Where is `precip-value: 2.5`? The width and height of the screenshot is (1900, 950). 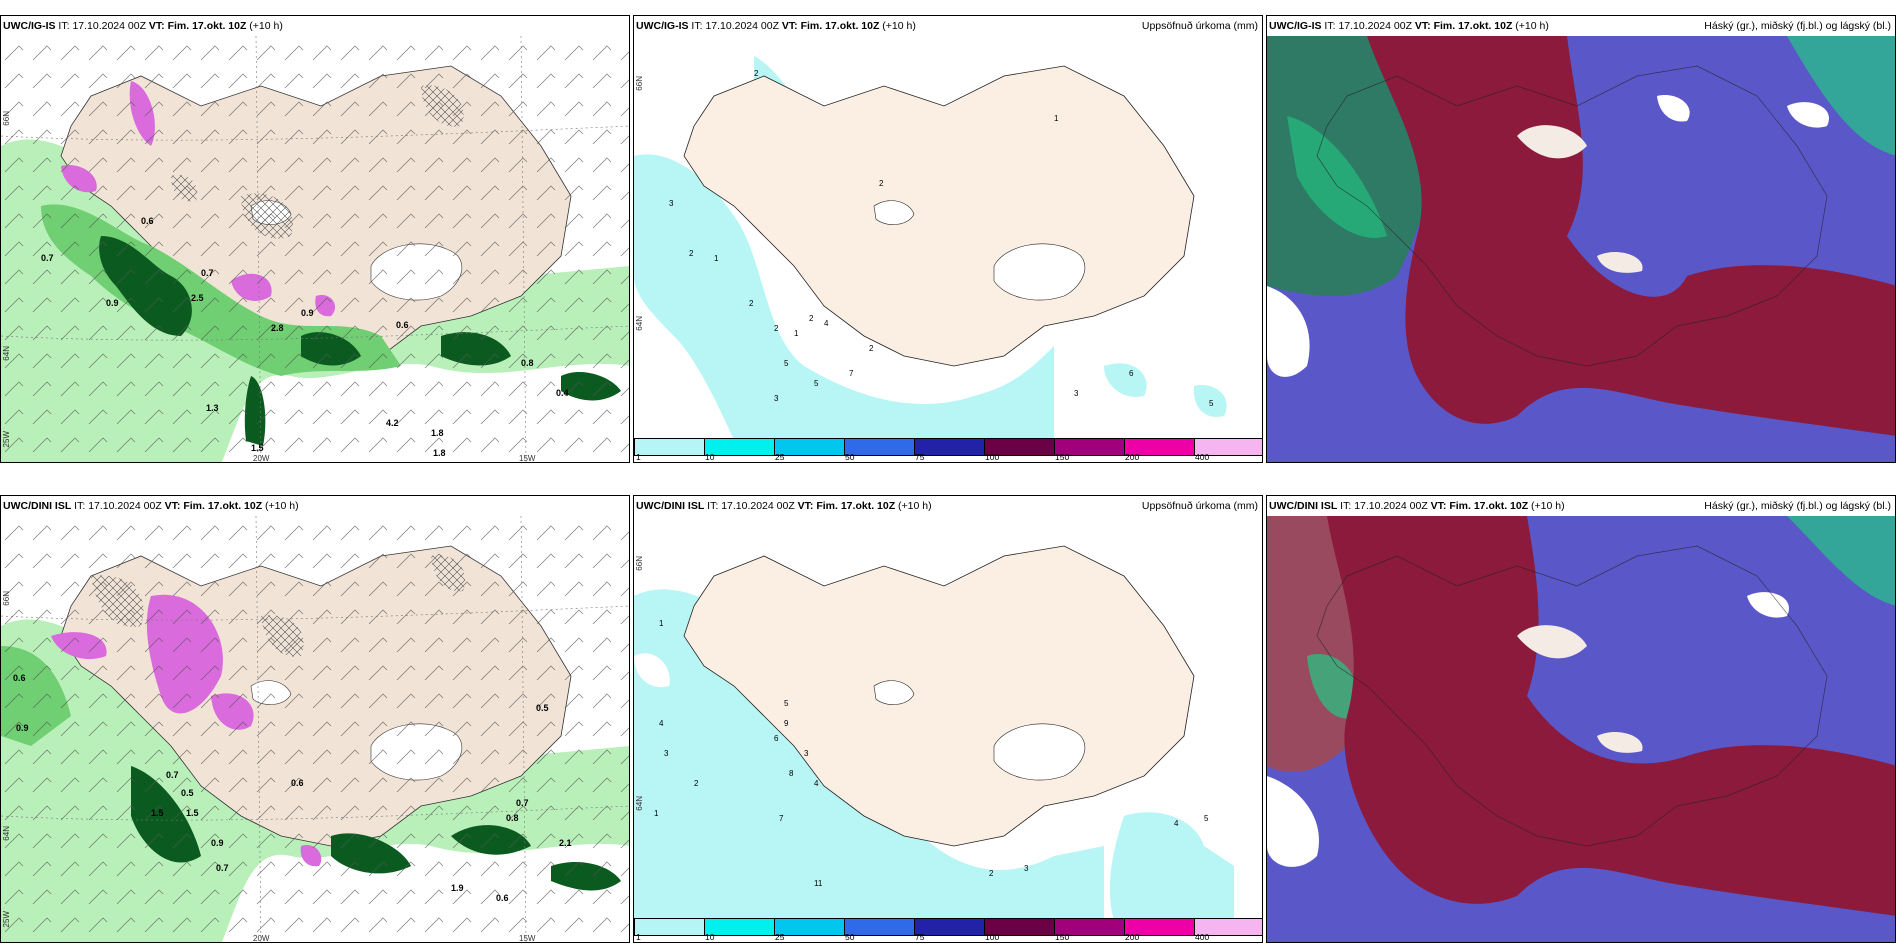
precip-value: 2.5 is located at coordinates (197, 298).